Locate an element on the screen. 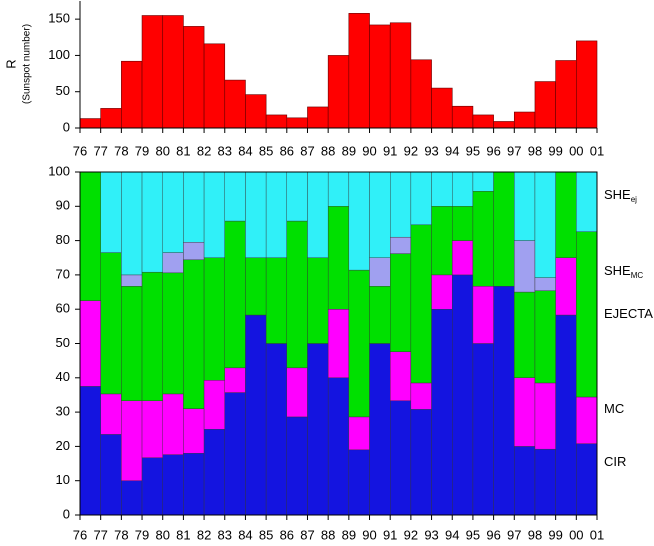 This screenshot has width=654, height=546. y-tick-label: 90 is located at coordinates (63, 205).